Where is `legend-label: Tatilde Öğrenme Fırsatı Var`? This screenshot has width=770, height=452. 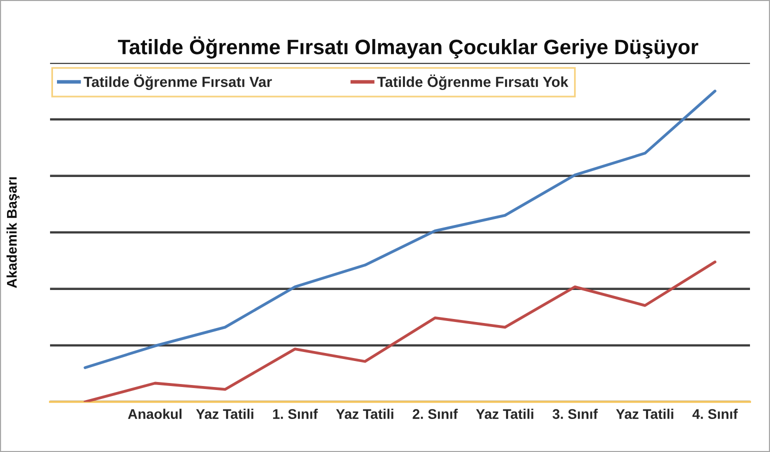 legend-label: Tatilde Öğrenme Fırsatı Var is located at coordinates (178, 82).